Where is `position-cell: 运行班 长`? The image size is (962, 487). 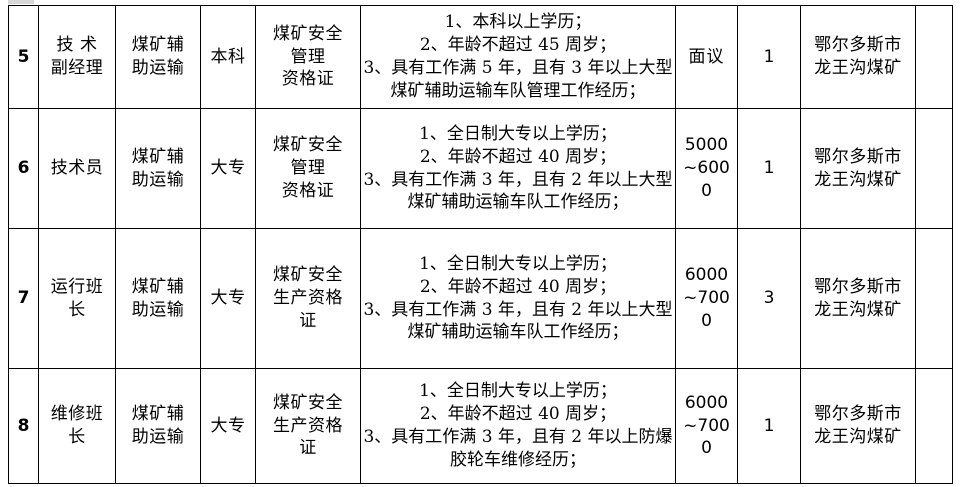
position-cell: 运行班 长 is located at coordinates (77, 298).